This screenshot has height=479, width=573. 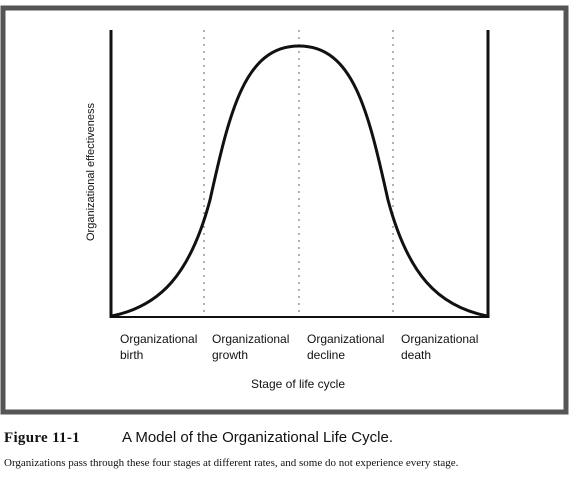 What do you see at coordinates (298, 384) in the screenshot?
I see `x-axis-label: Stage of life cycle` at bounding box center [298, 384].